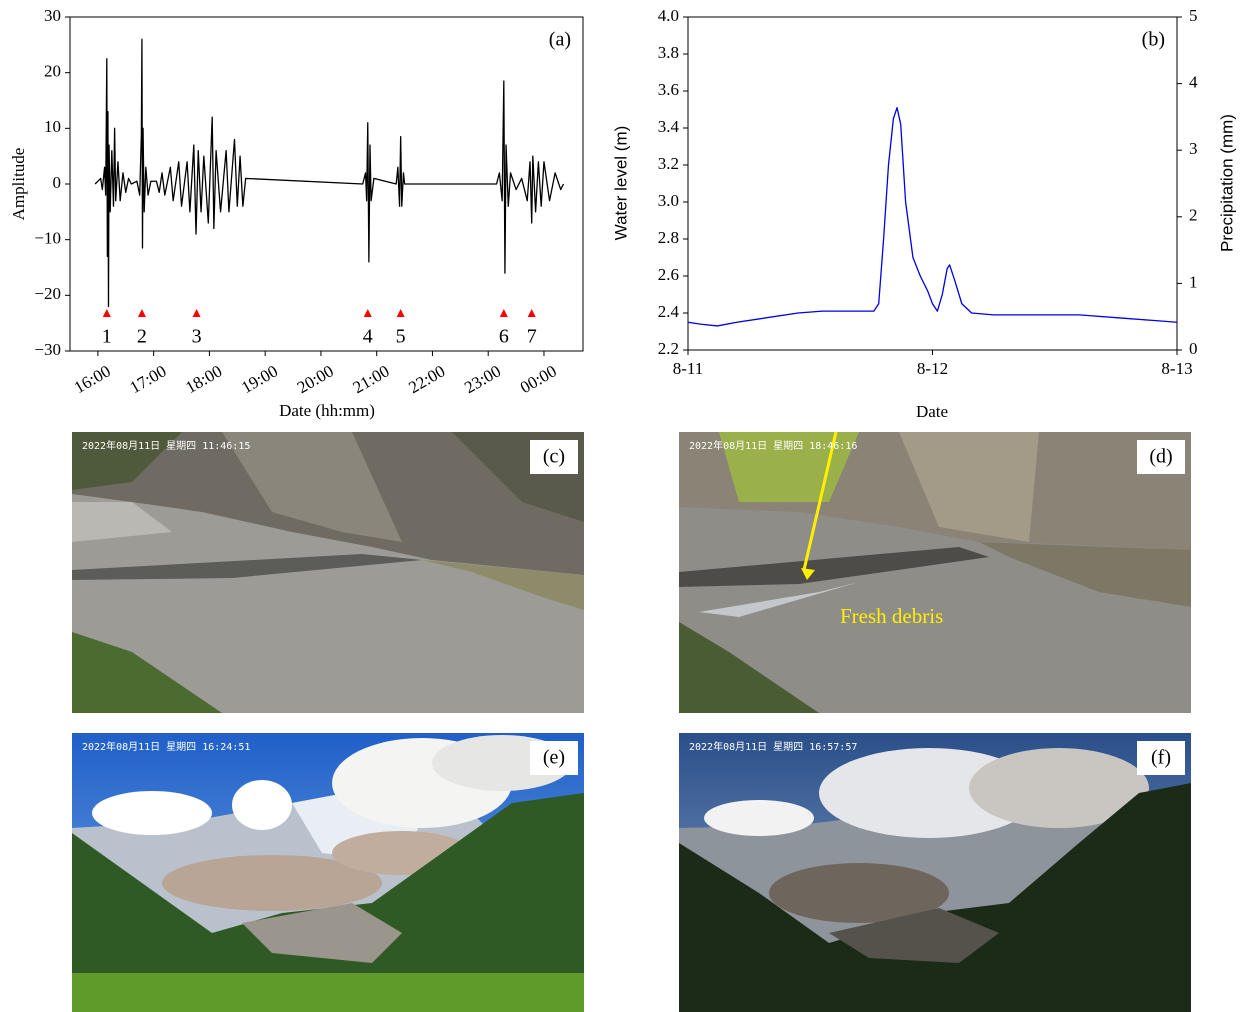 Image resolution: width=1242 pixels, height=1012 pixels. Describe the element at coordinates (107, 337) in the screenshot. I see `event-label: 1` at that location.